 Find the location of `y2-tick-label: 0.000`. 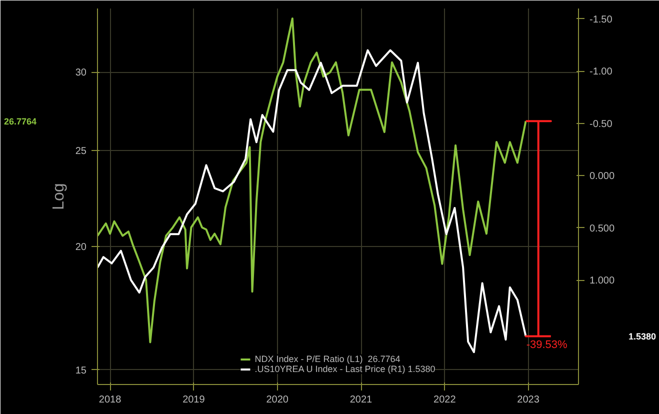

y2-tick-label: 0.000 is located at coordinates (602, 176).